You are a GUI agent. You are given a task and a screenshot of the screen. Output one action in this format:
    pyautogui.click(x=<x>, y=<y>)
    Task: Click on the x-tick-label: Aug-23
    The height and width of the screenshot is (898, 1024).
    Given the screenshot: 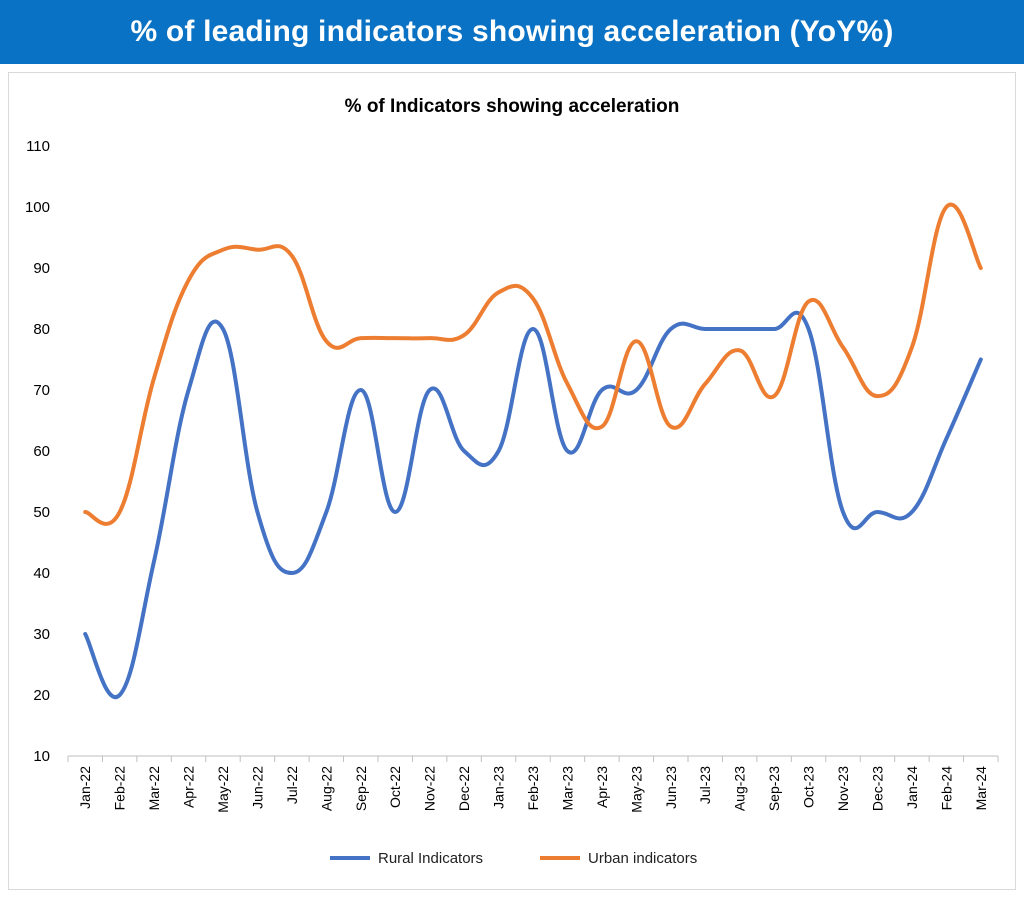 What is the action you would take?
    pyautogui.click(x=740, y=788)
    